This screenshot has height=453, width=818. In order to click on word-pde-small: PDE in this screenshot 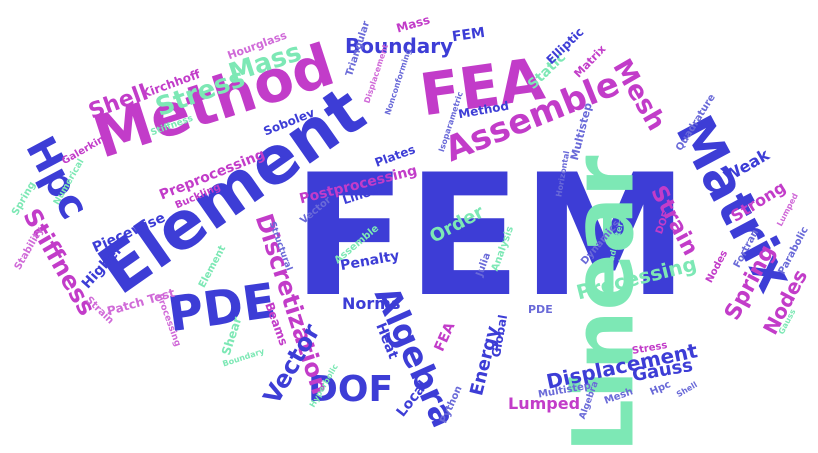, I will do `click(540, 309)`.